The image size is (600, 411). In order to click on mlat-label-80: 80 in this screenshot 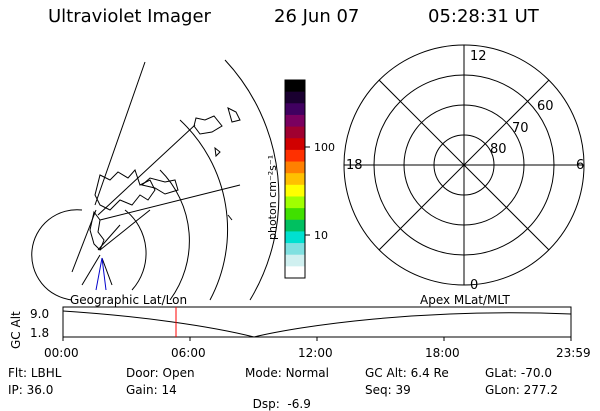, I will do `click(498, 149)`.